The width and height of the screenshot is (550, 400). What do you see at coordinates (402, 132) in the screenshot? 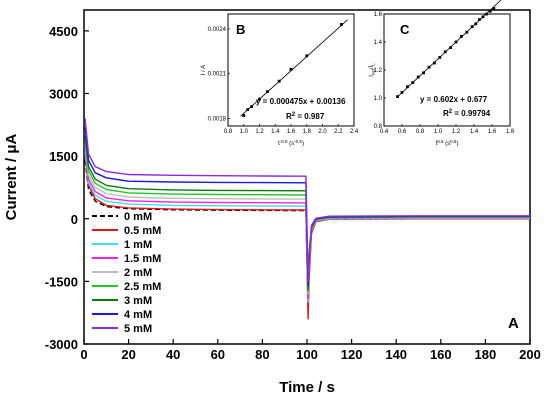
I see `inset_c-x-tick-label: 0.6` at bounding box center [402, 132].